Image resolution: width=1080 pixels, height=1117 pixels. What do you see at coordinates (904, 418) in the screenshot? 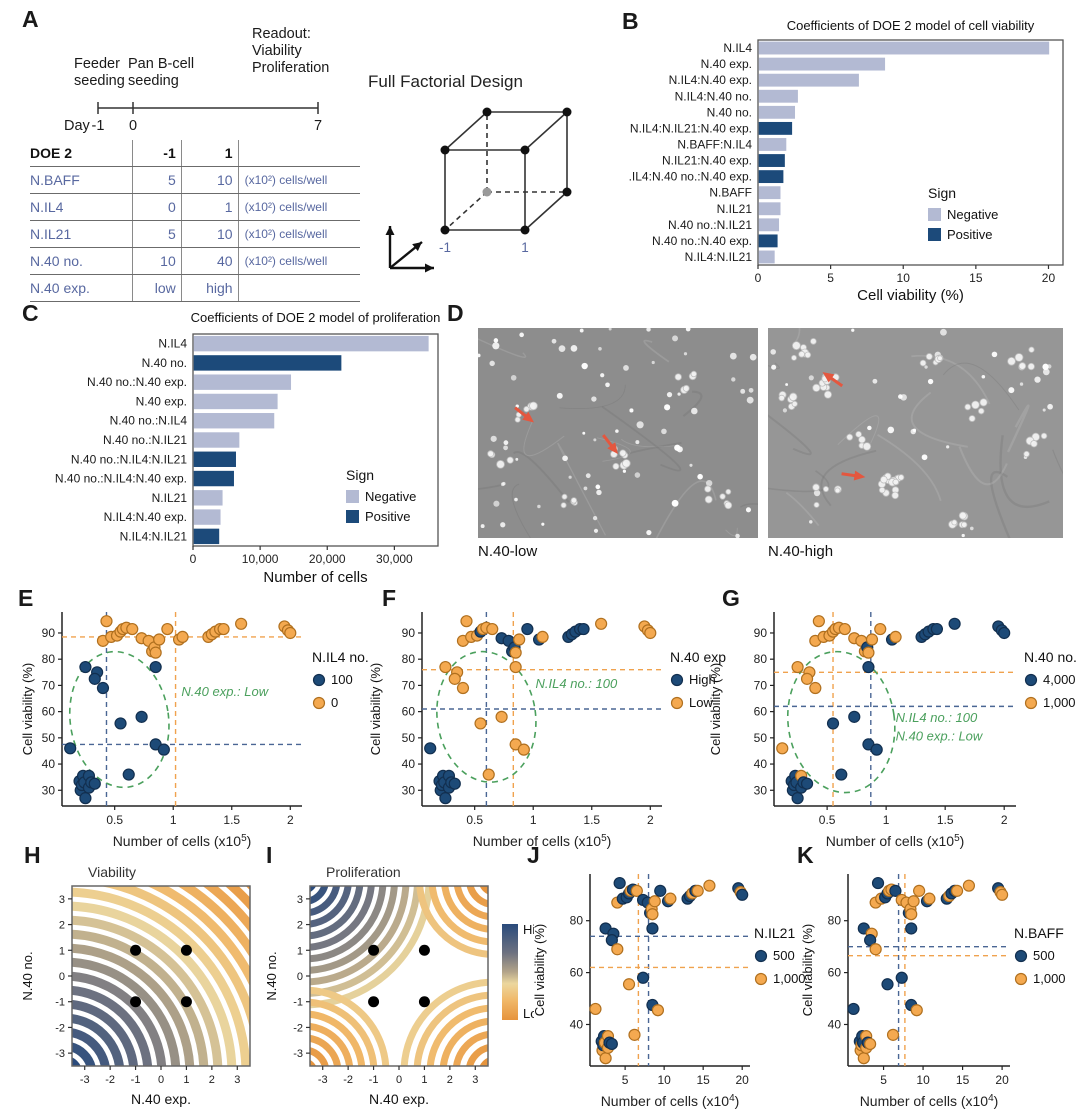
I see `micrograph-n40-high` at bounding box center [904, 418].